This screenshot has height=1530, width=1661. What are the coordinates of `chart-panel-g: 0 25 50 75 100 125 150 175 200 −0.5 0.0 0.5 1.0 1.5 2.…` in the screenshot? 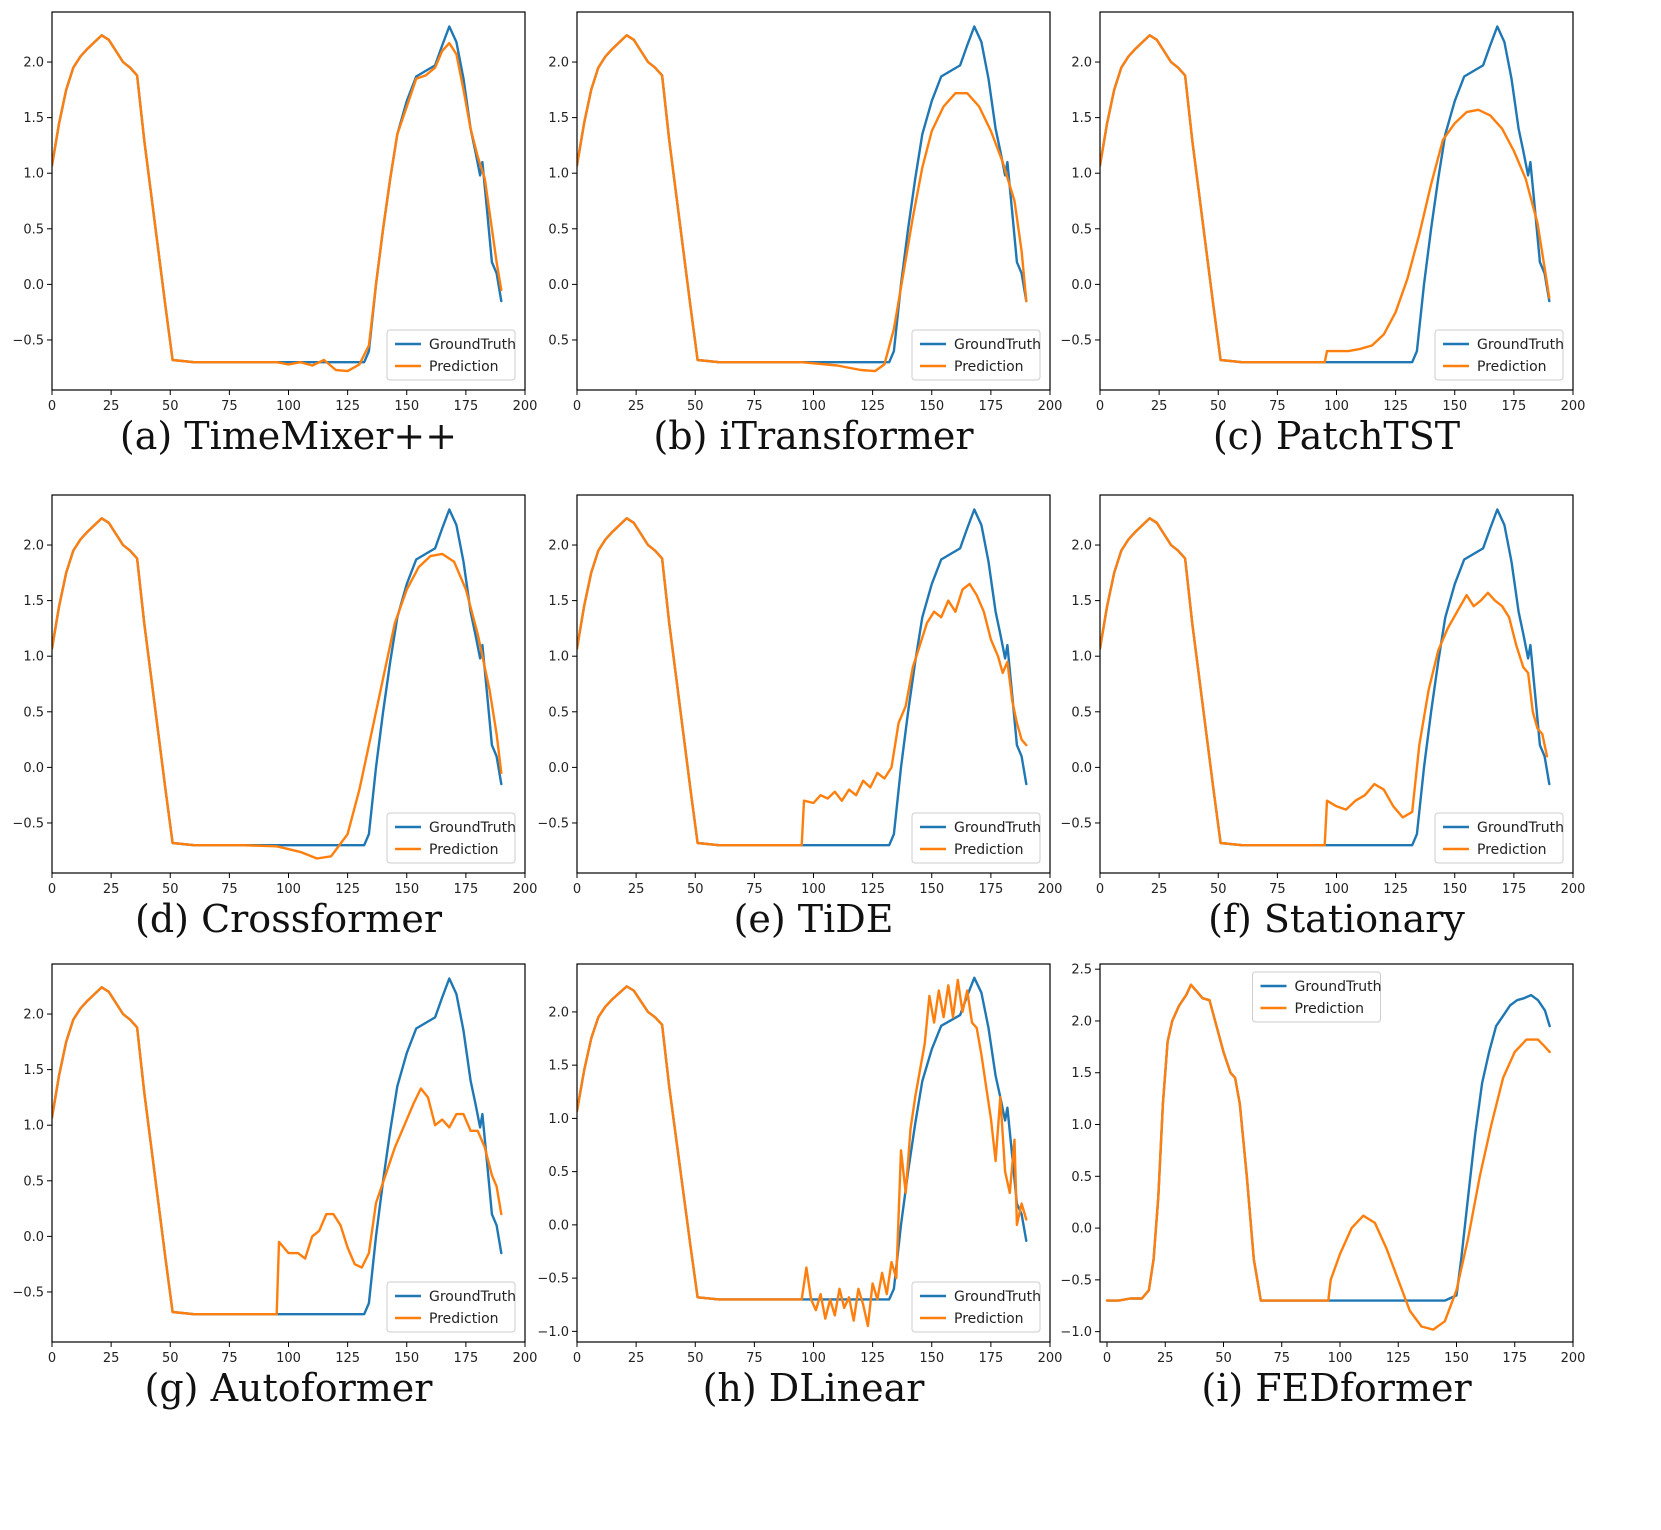 It's located at (274, 1189).